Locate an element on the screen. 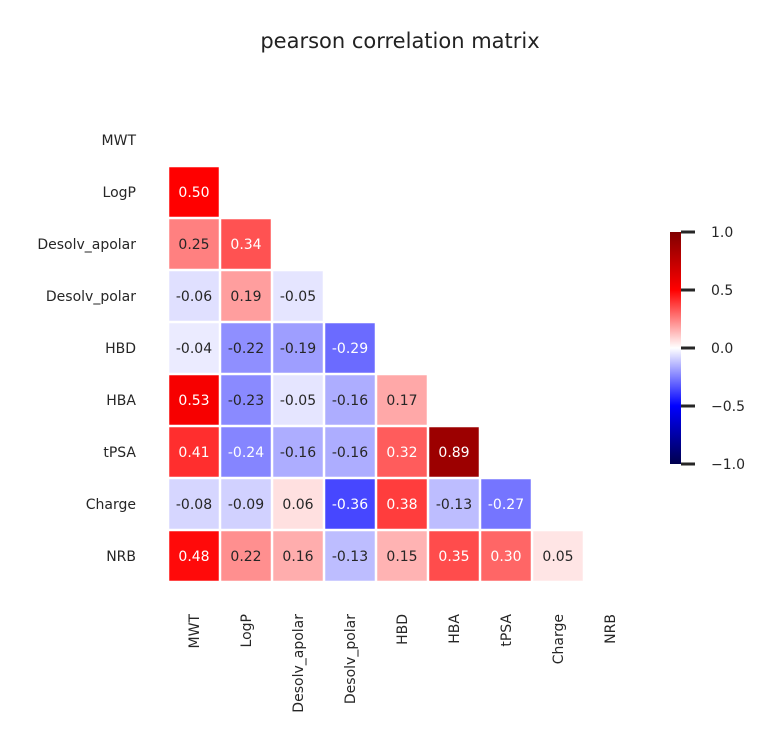  cell-value-label: -0.29 is located at coordinates (350, 349).